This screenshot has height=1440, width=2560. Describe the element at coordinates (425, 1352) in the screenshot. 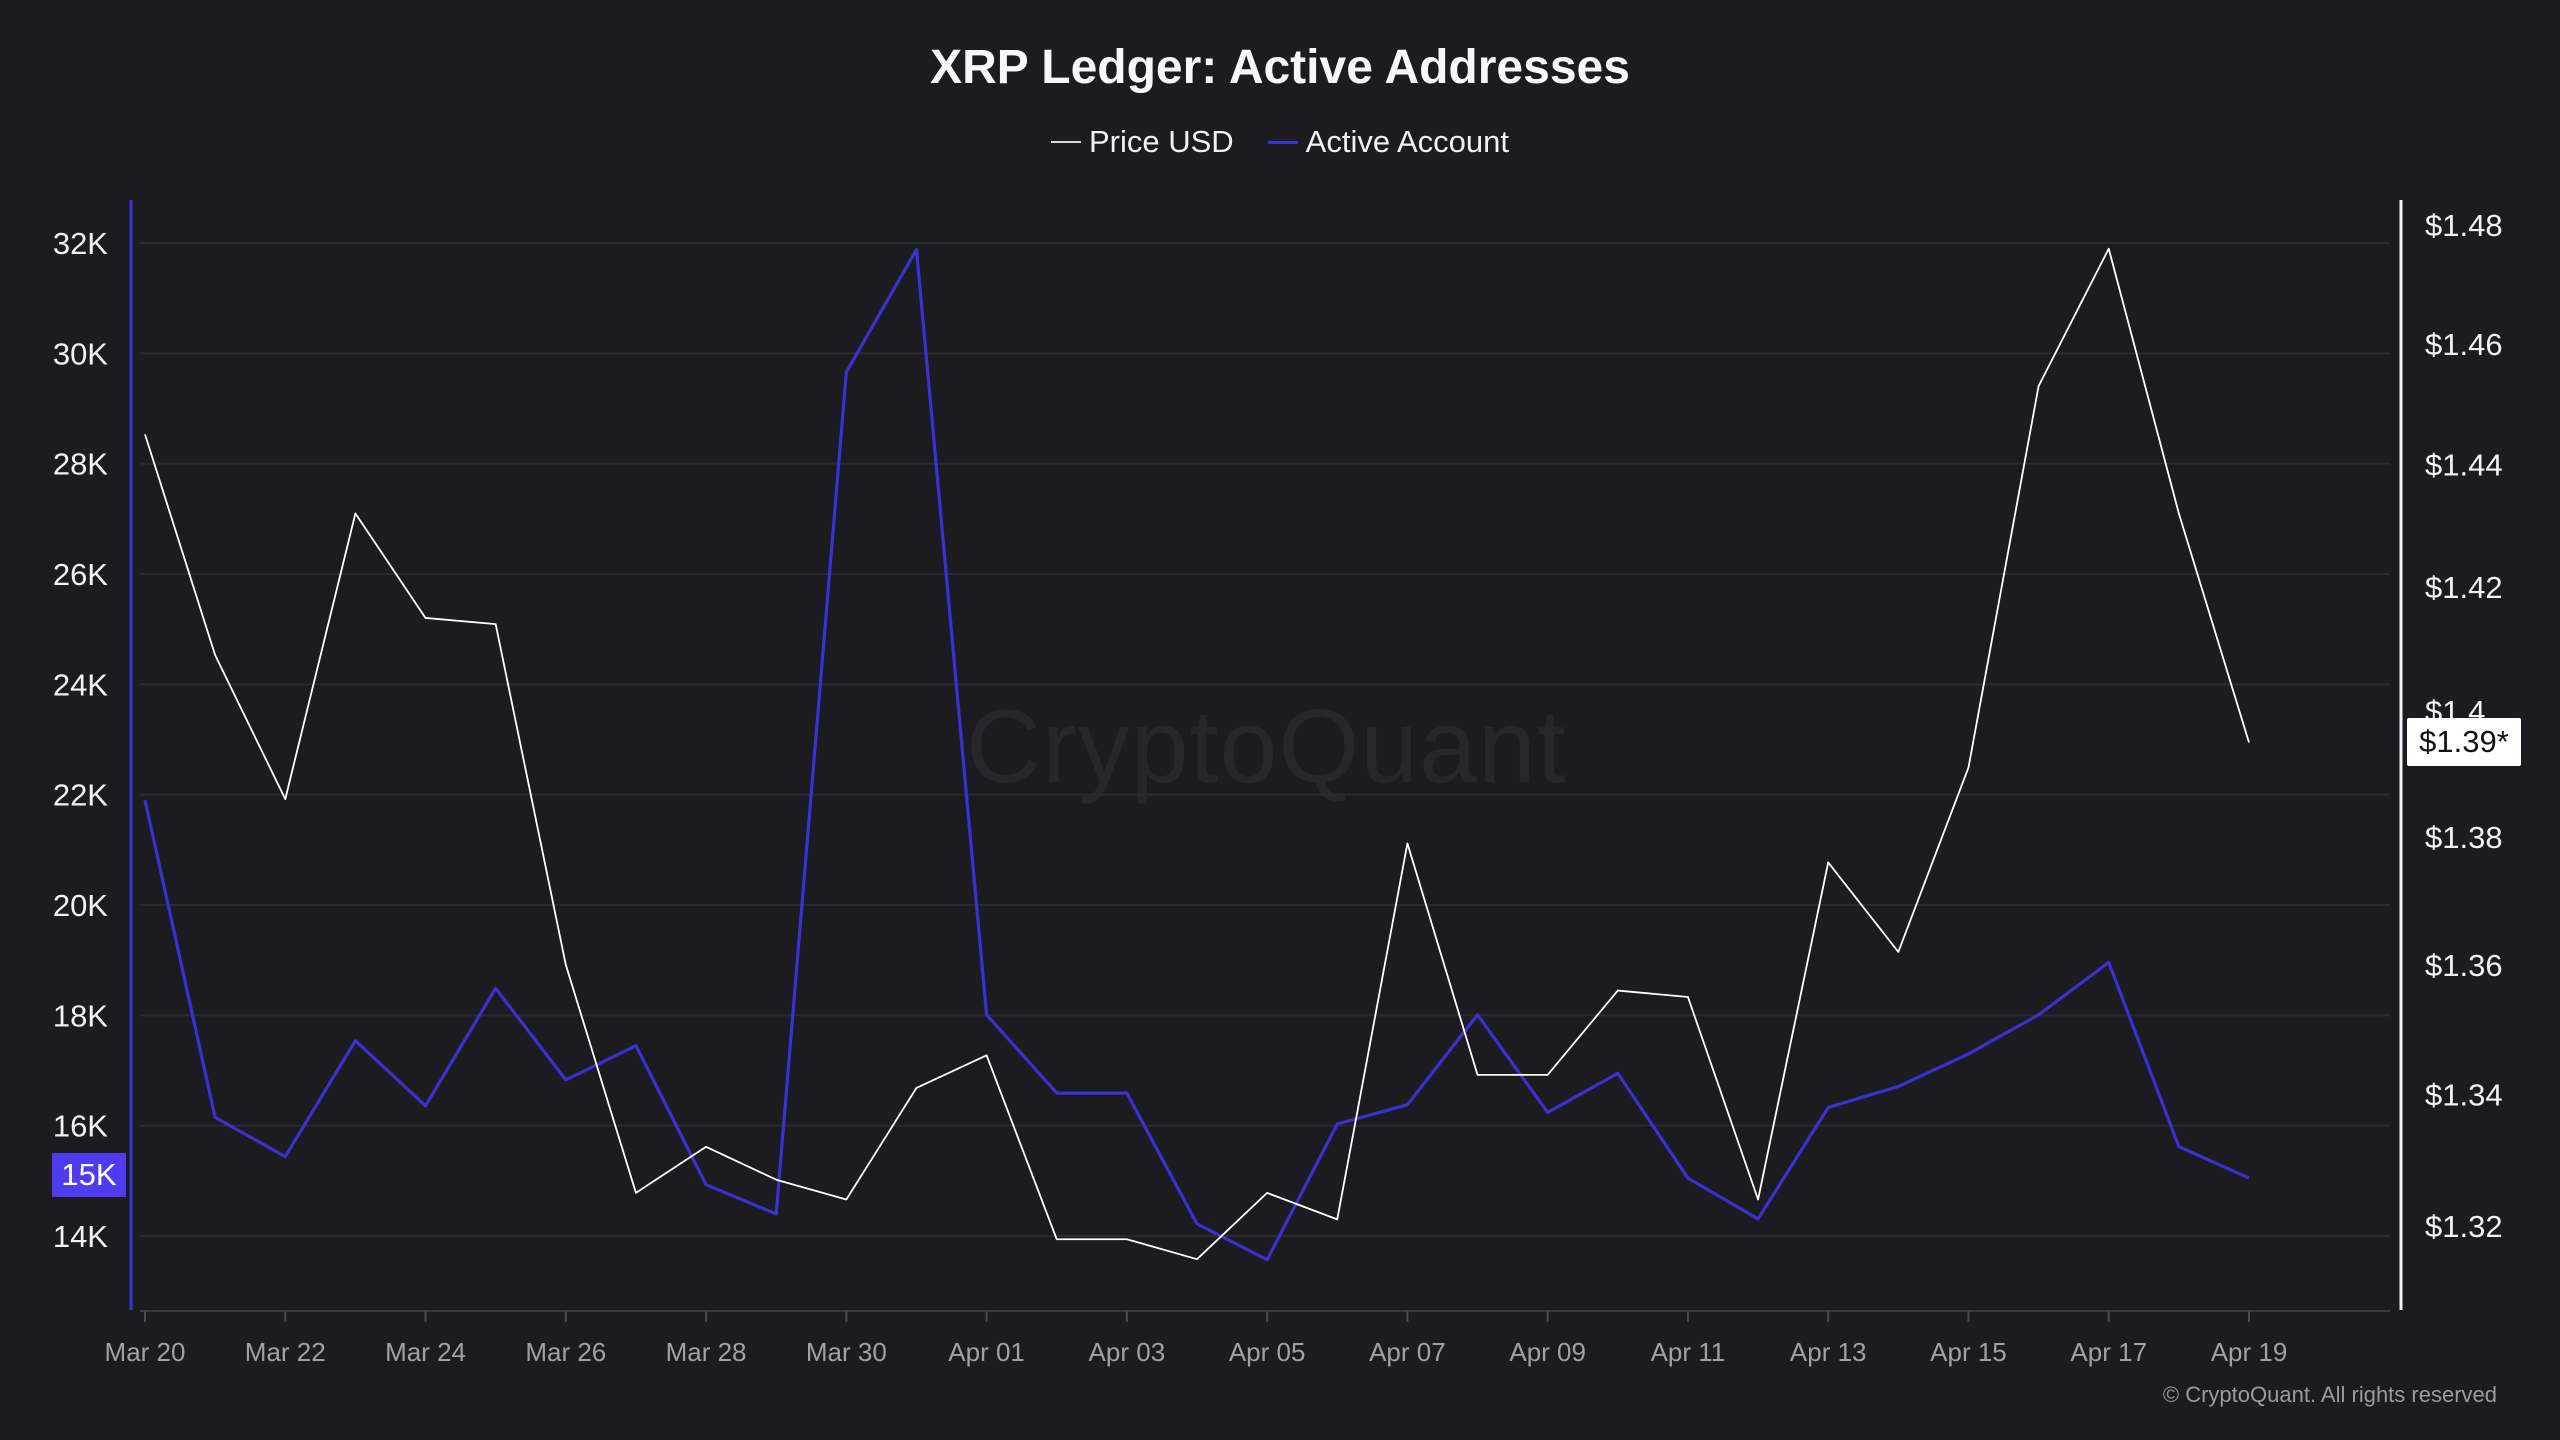

I see `x-axis-tick-label: Mar 24` at that location.